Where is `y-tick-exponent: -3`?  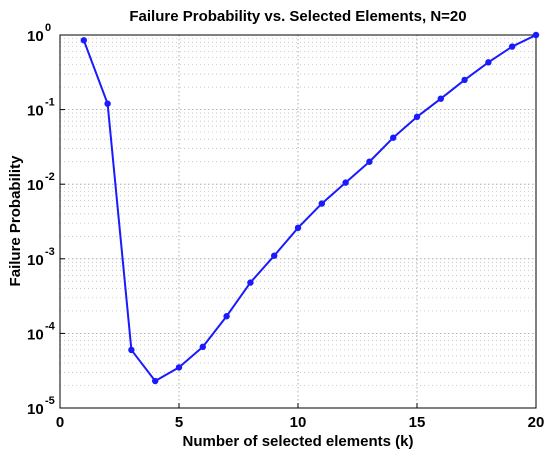 y-tick-exponent: -3 is located at coordinates (50, 252).